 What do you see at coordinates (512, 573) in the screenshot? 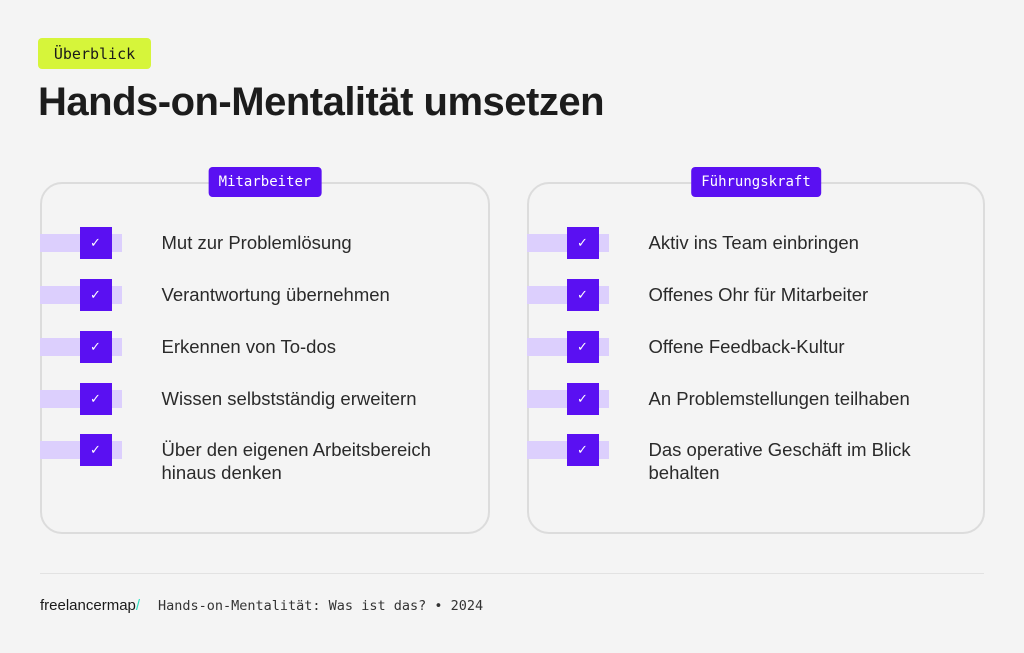
I see `divider` at bounding box center [512, 573].